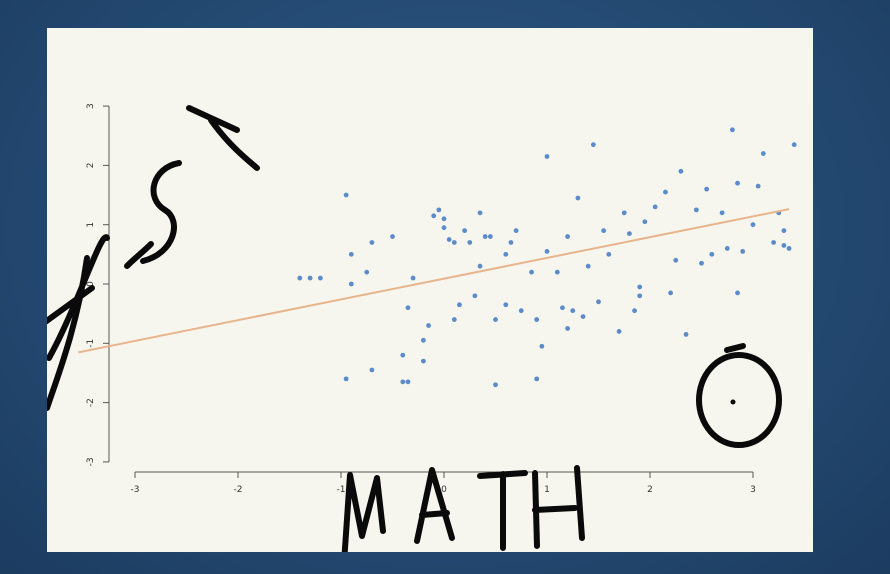 The image size is (890, 574). I want to click on ink-annotation-h, so click(78, 322).